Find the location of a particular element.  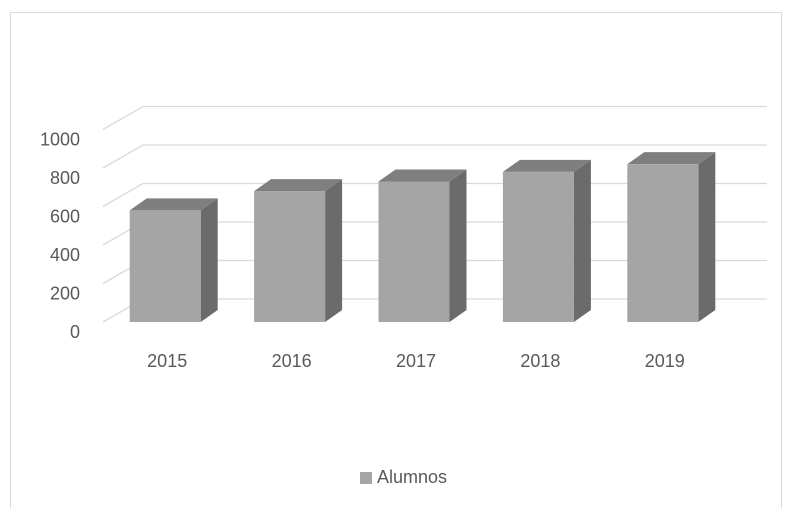

x-tick-label: 2015 is located at coordinates (167, 361).